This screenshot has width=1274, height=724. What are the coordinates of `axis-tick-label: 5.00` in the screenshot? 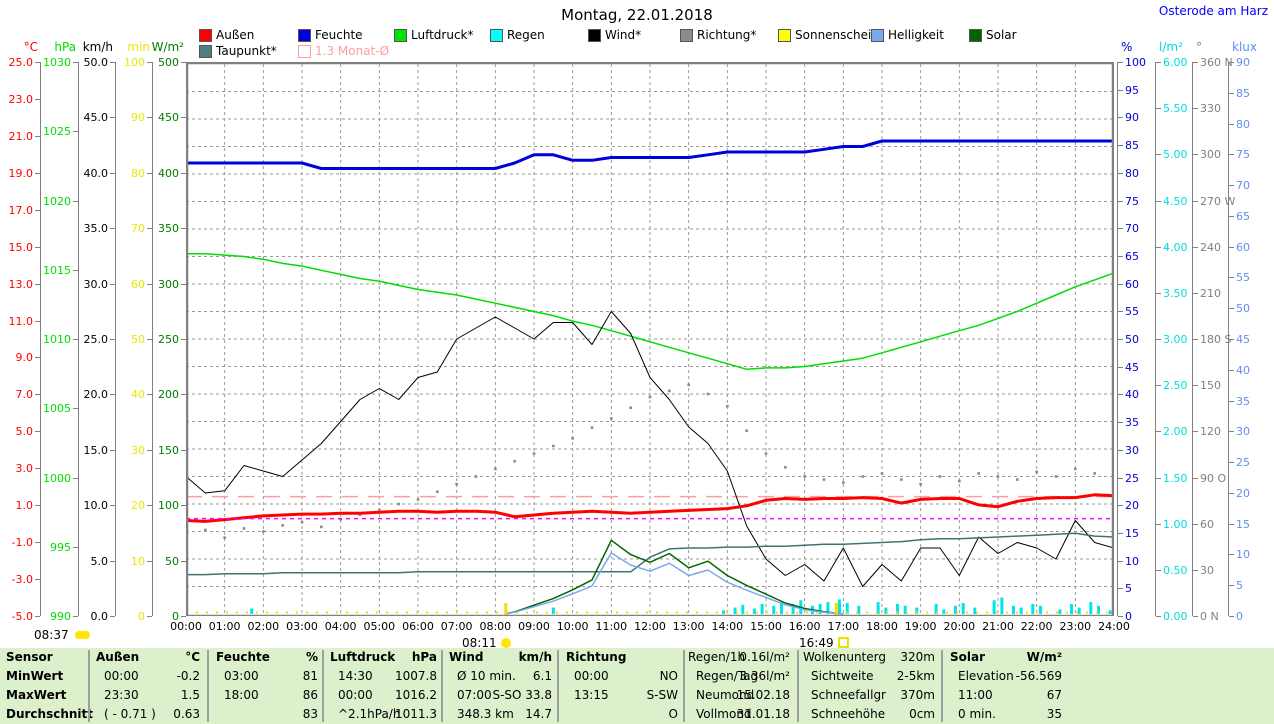 It's located at (1175, 155).